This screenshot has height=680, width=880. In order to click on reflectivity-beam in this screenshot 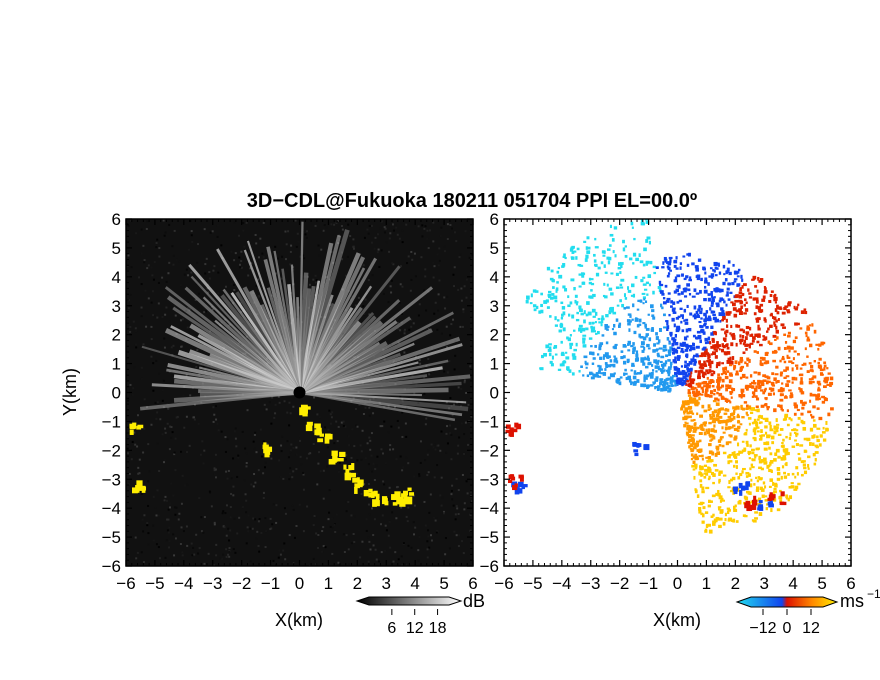, I will do `click(384, 401)`.